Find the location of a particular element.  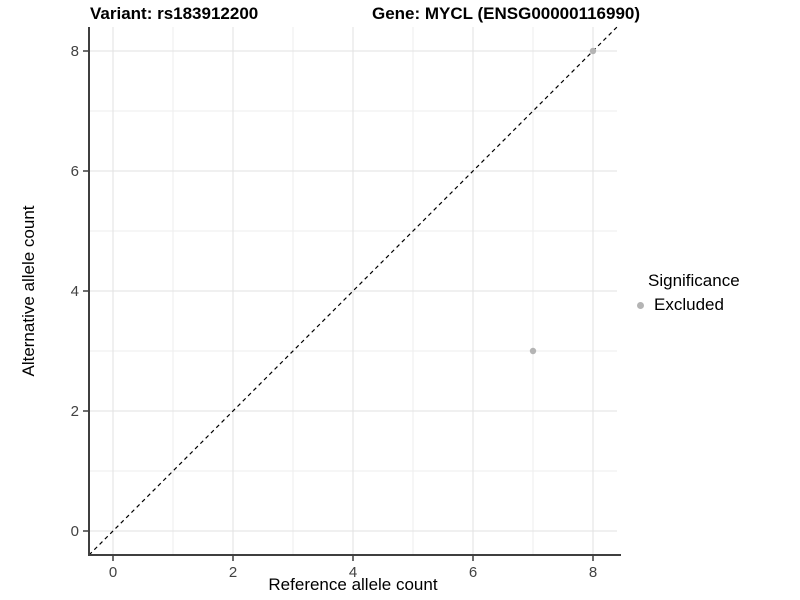

y-tick-label: 6 is located at coordinates (75, 171).